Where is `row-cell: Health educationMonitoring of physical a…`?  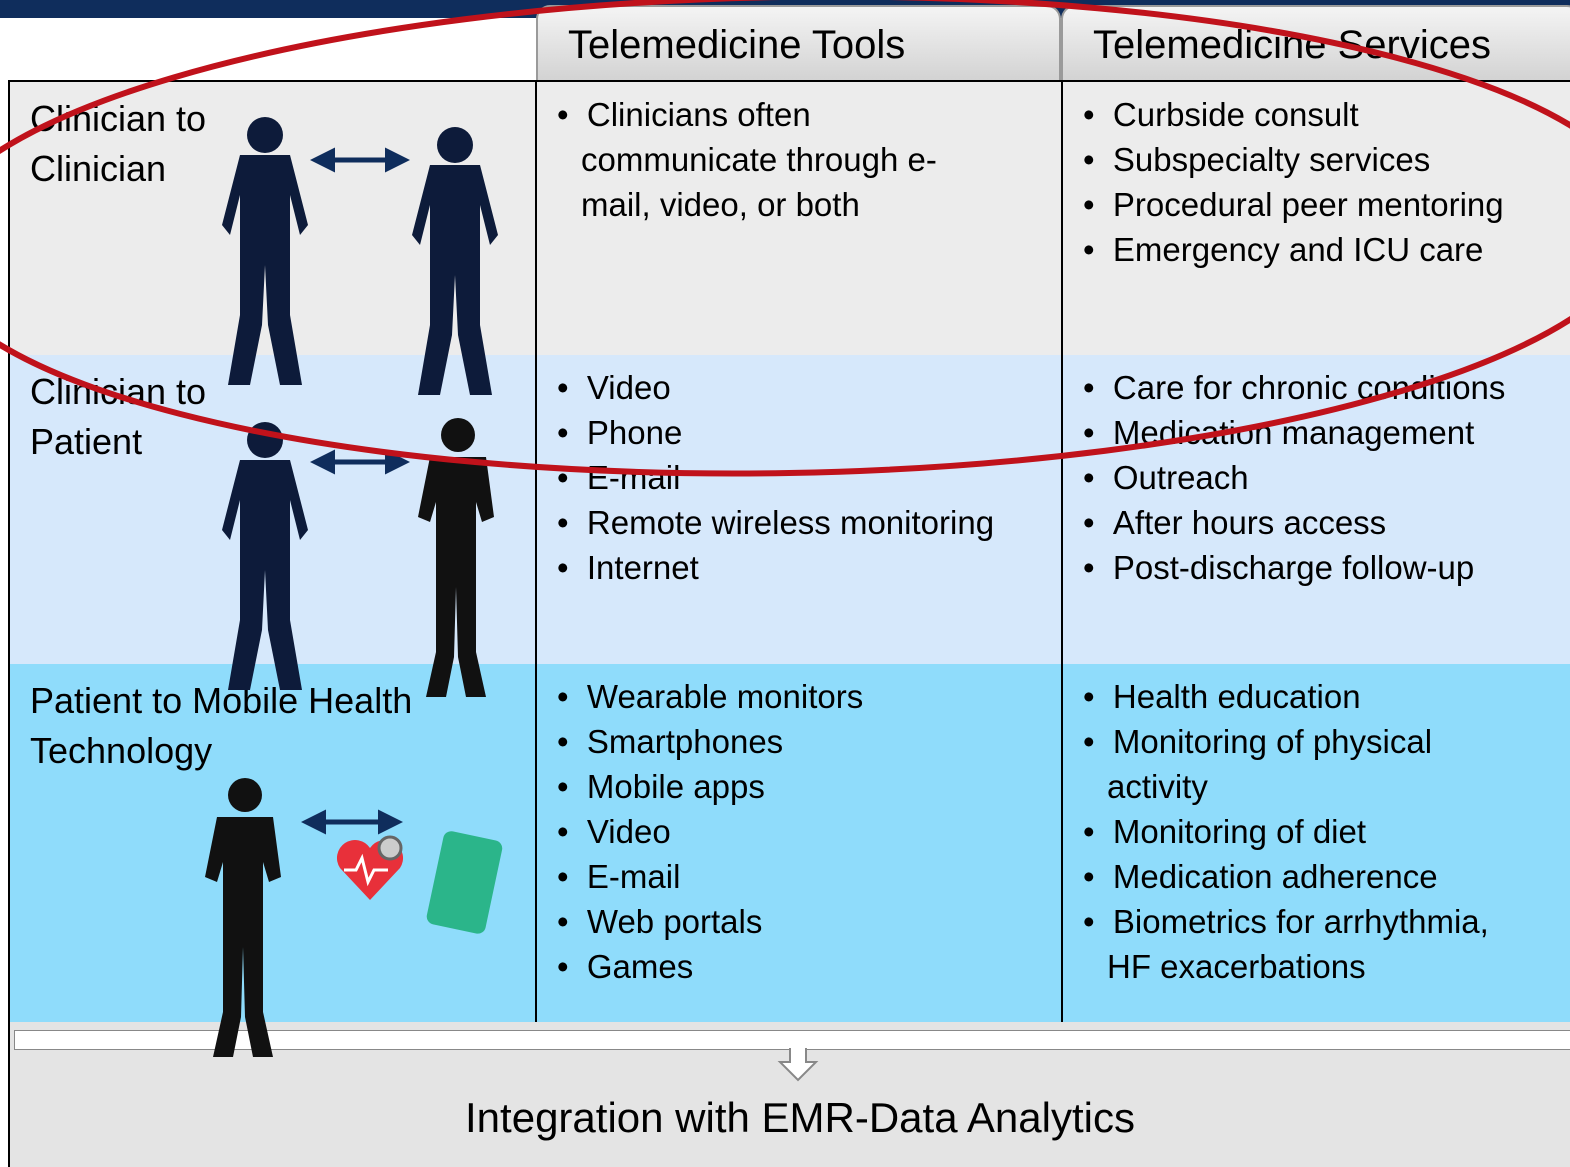
row-cell: Health educationMonitoring of physical a… is located at coordinates (1315, 844).